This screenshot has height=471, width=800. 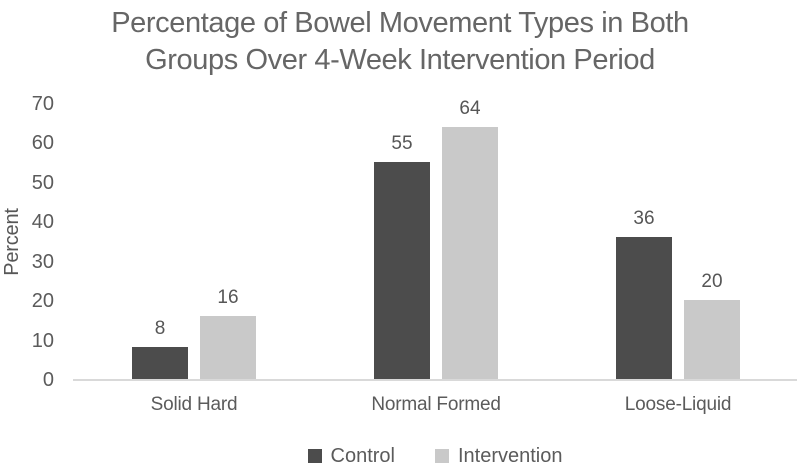 I want to click on y-tick-label-10: 10, so click(x=42, y=340).